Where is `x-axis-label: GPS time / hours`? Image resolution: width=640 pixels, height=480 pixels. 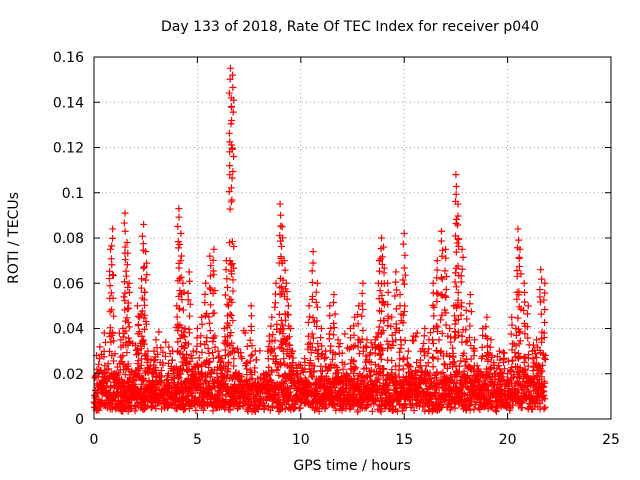 x-axis-label: GPS time / hours is located at coordinates (351, 466).